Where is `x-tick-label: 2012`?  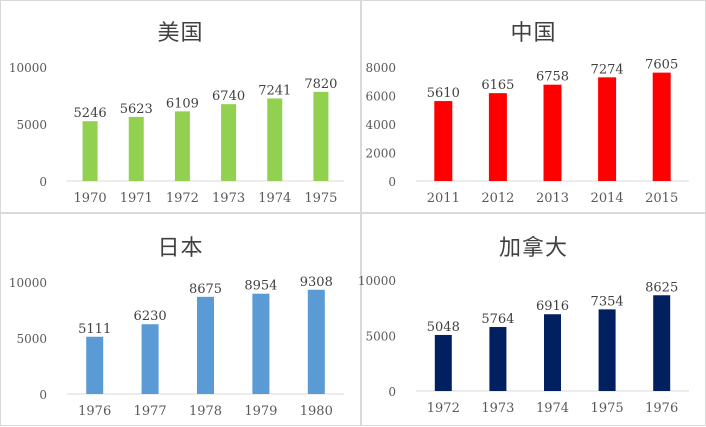 x-tick-label: 2012 is located at coordinates (497, 198).